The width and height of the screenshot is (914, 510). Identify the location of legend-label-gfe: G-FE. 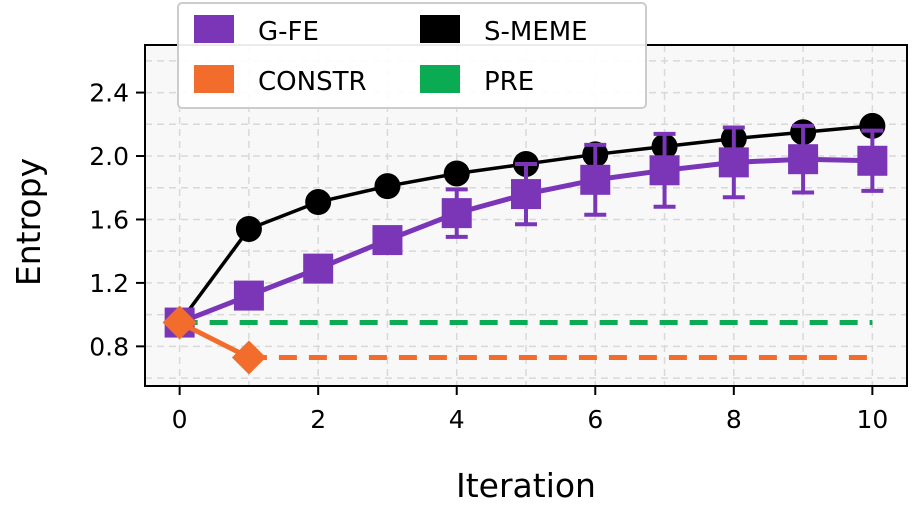
(288, 32).